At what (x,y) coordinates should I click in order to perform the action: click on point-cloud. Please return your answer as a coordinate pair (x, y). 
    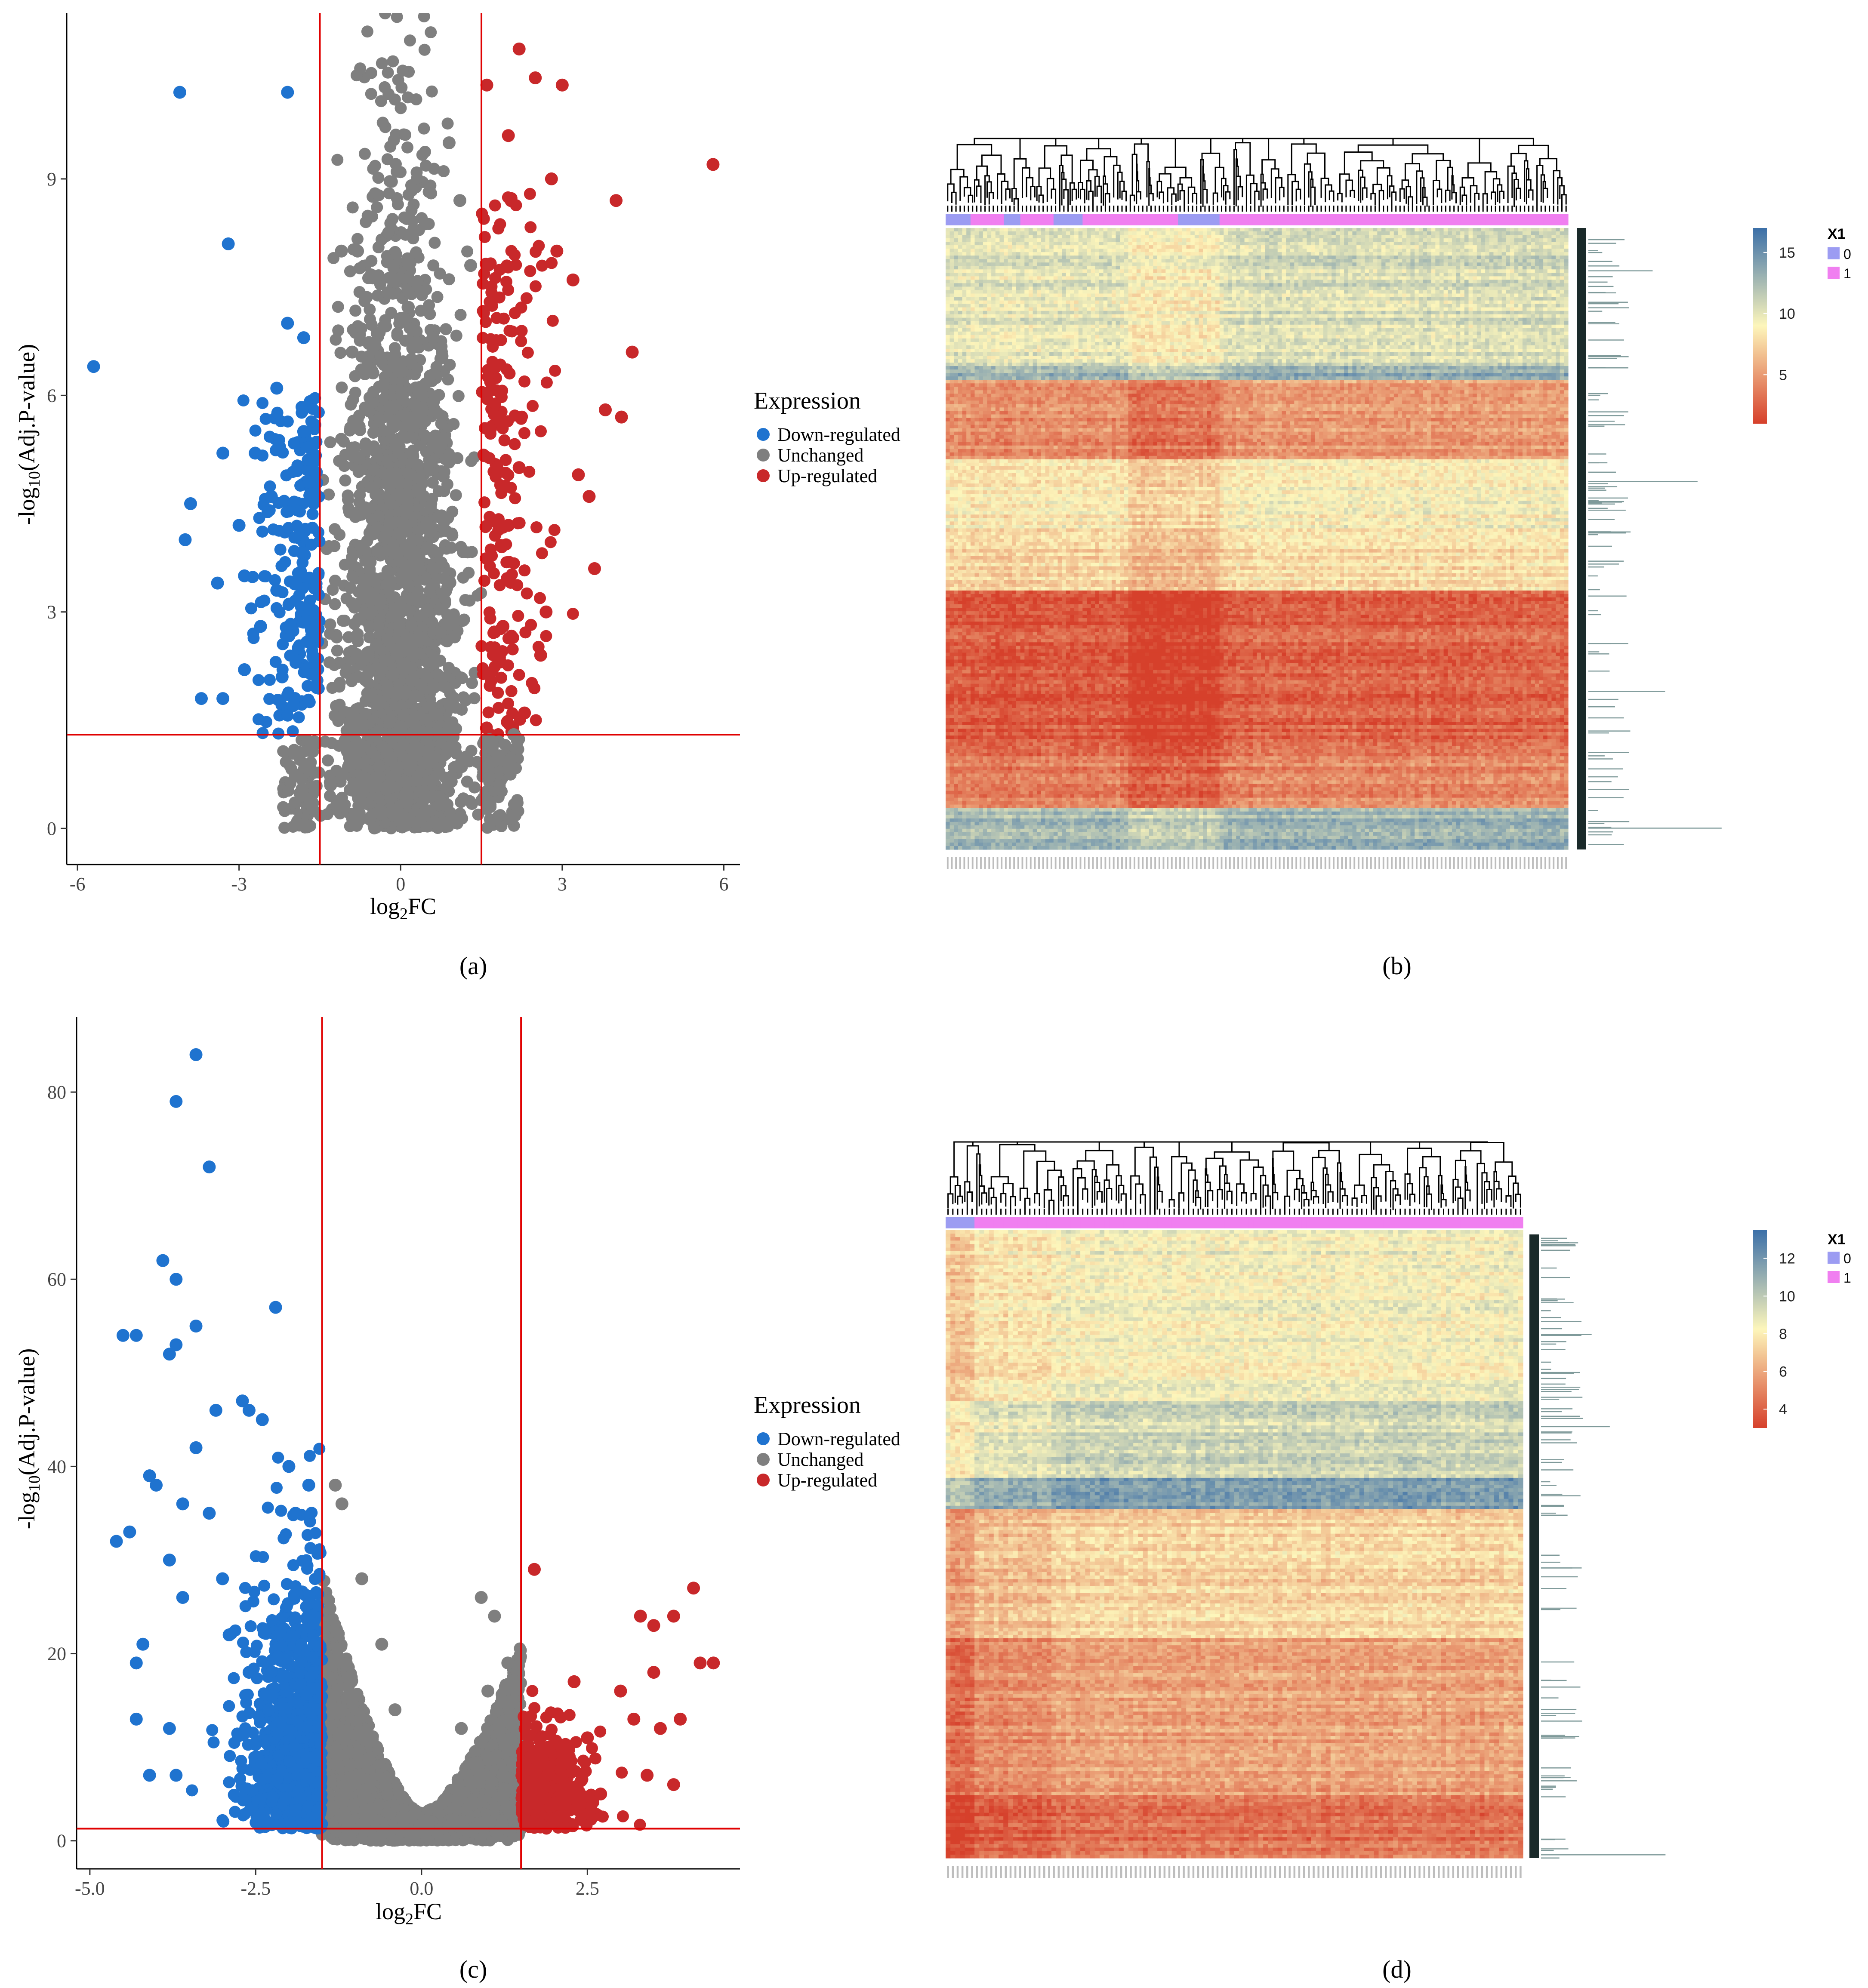
    Looking at the image, I should click on (416, 1644).